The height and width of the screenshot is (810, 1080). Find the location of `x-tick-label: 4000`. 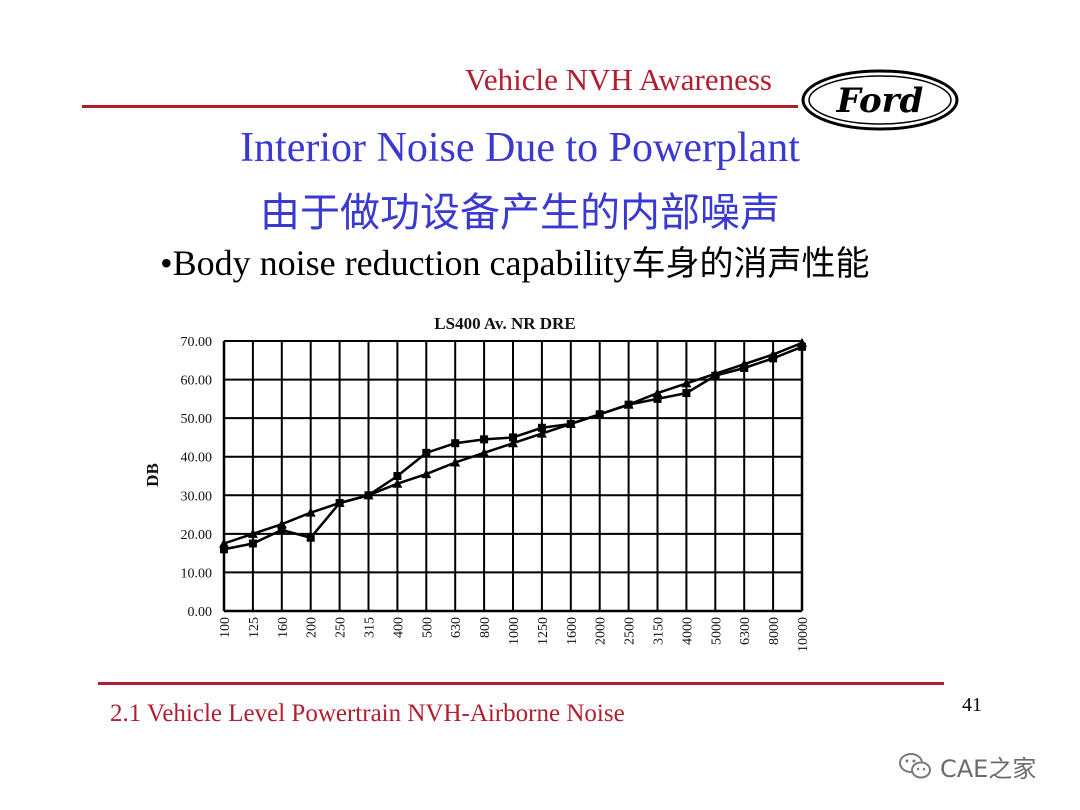

x-tick-label: 4000 is located at coordinates (687, 631).